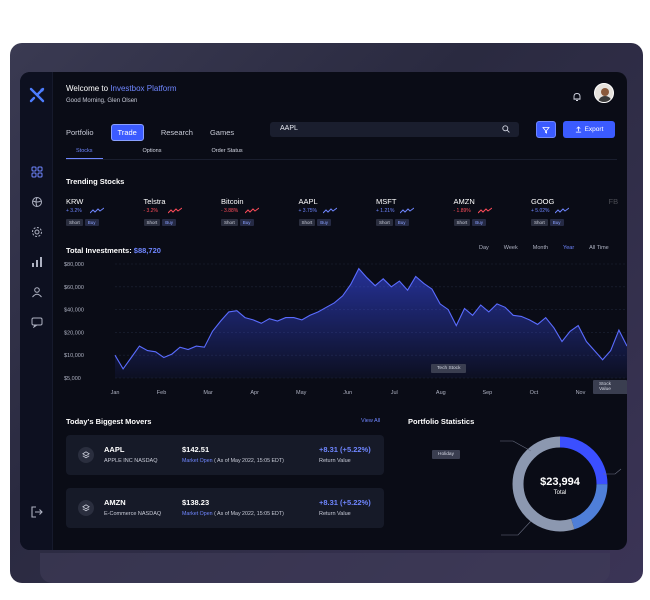 This screenshot has height=600, width=650. What do you see at coordinates (543, 201) in the screenshot?
I see `stock-name: GOOG` at bounding box center [543, 201].